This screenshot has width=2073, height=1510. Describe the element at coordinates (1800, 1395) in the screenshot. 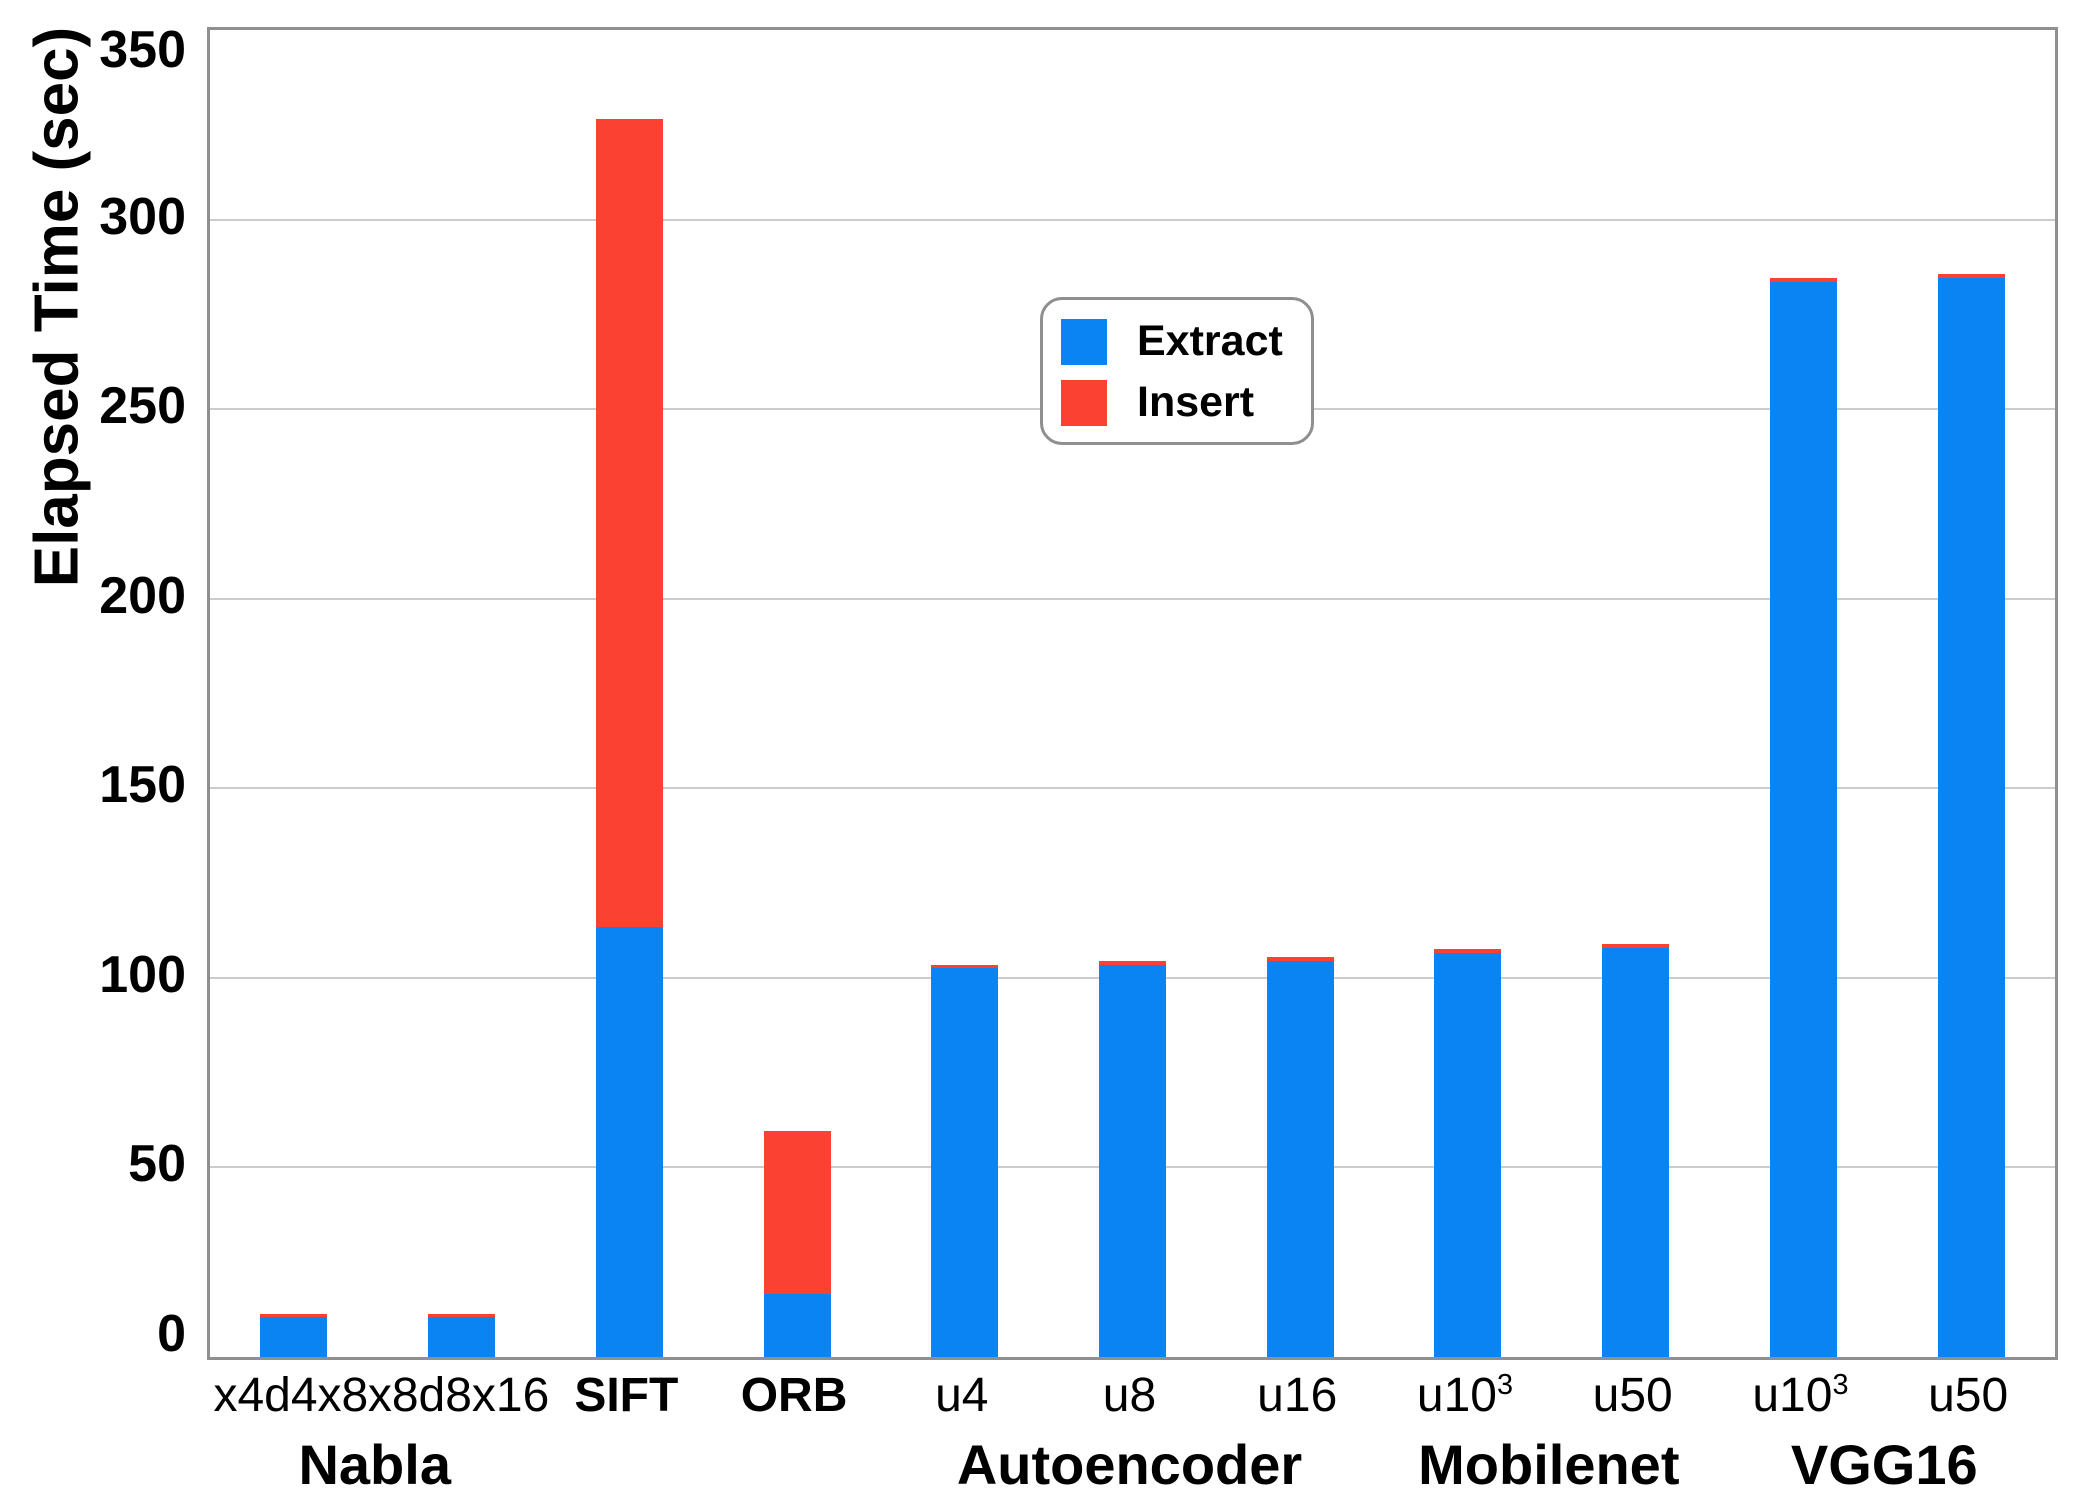

I see `x-tick-label-u103-9: u103` at that location.